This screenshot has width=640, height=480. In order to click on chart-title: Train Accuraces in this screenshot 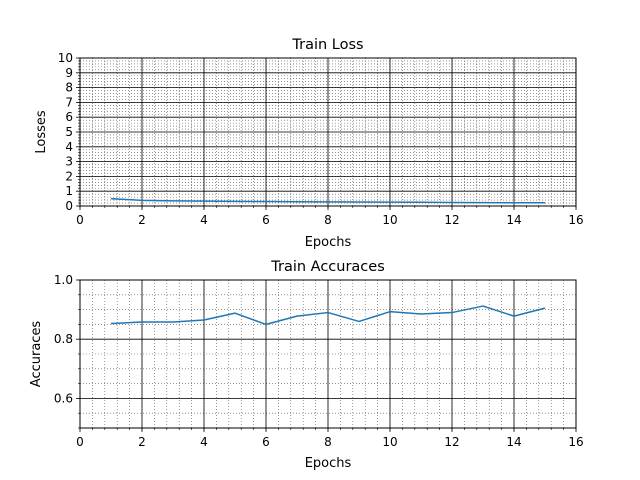, I will do `click(327, 267)`.